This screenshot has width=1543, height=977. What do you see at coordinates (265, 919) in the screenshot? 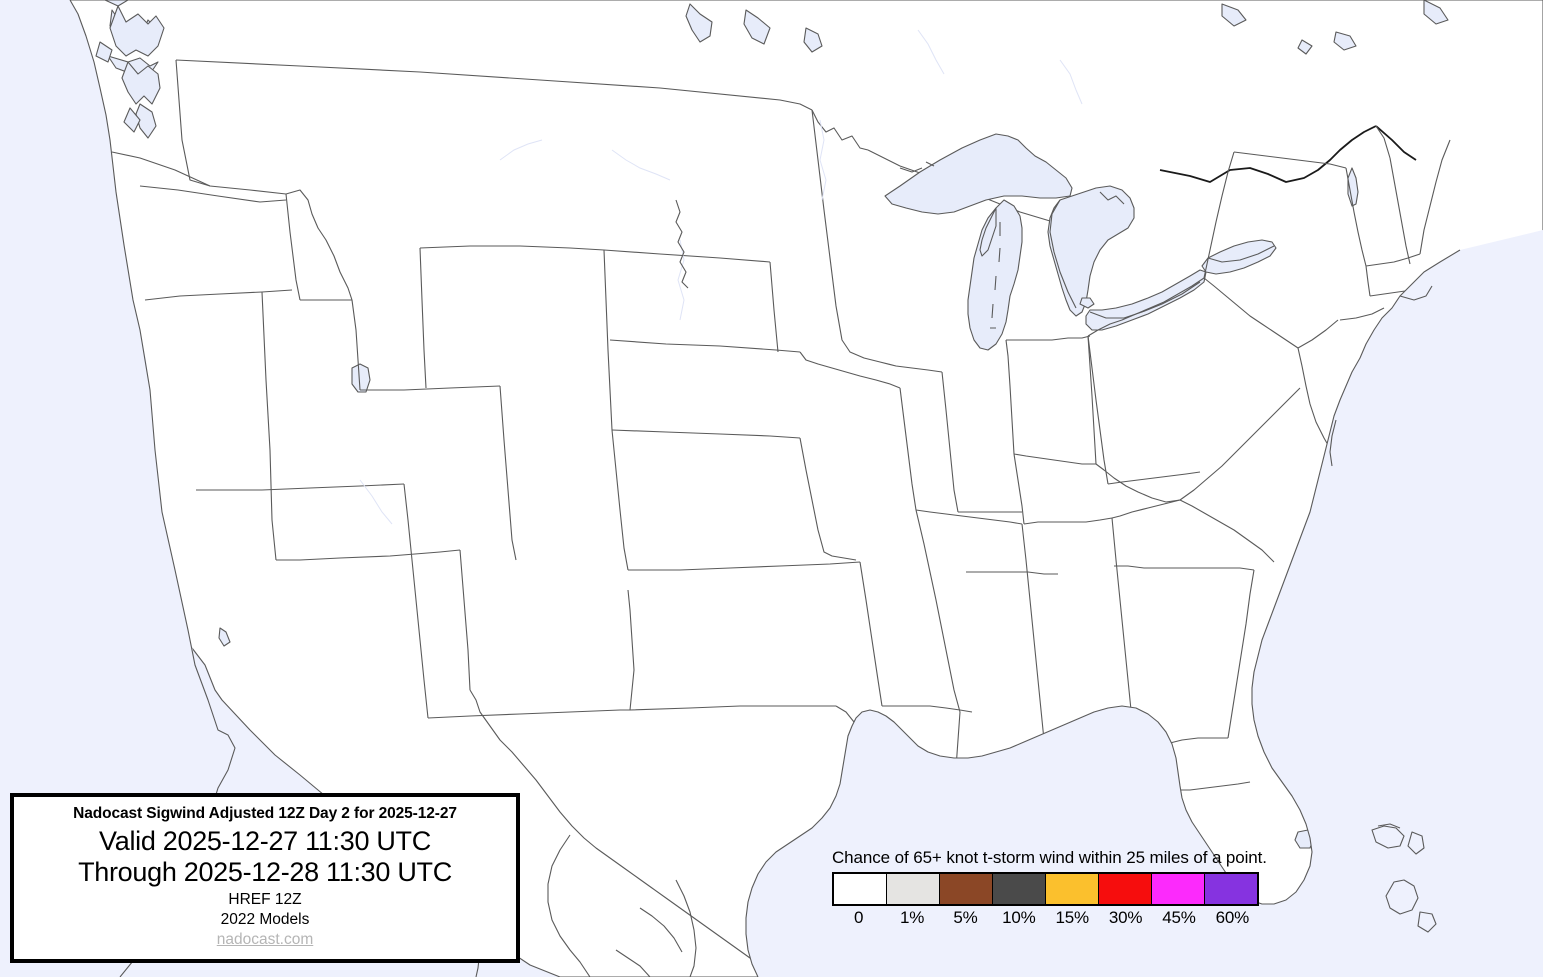
I see `model-year: 2022 Models` at bounding box center [265, 919].